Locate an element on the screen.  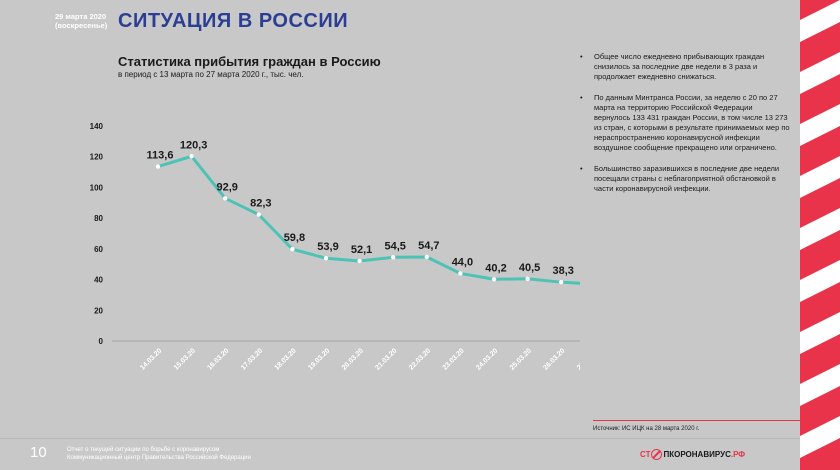
data-label: 40,5 is located at coordinates (529, 268).